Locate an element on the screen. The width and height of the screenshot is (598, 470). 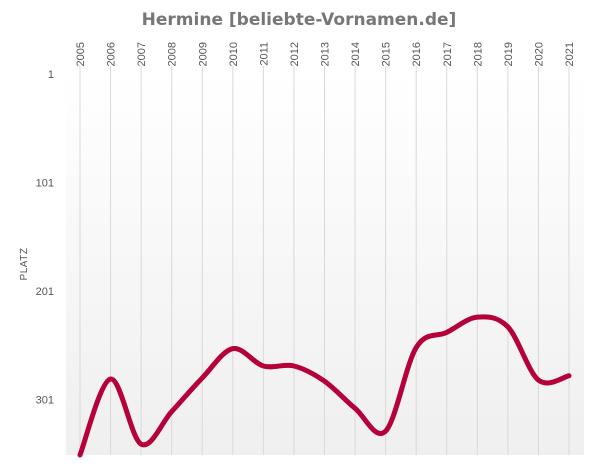
x-tick-label: 2012 is located at coordinates (295, 54).